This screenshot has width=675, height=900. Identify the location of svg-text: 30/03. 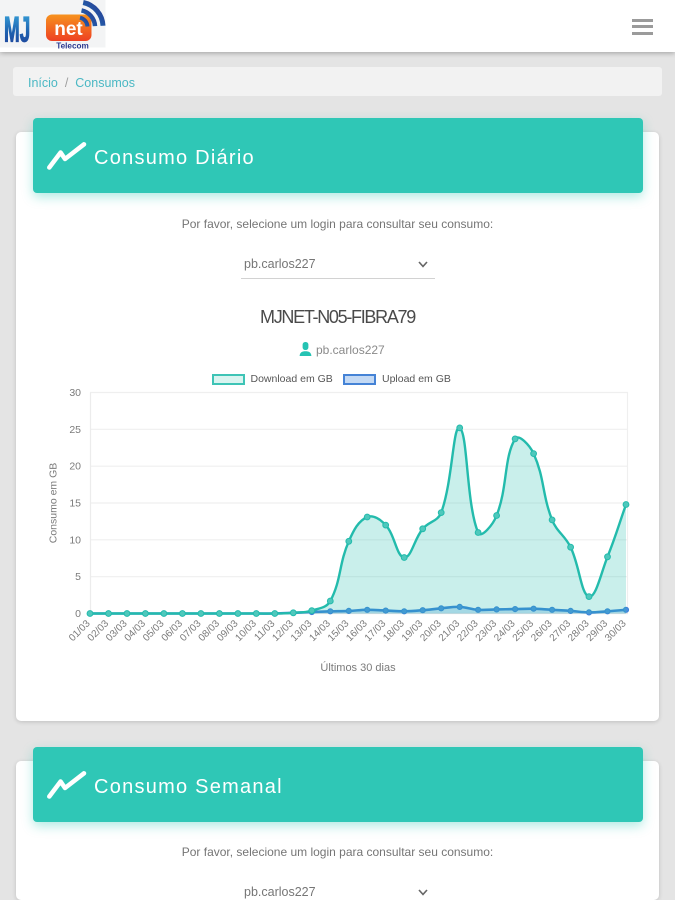
(616, 631).